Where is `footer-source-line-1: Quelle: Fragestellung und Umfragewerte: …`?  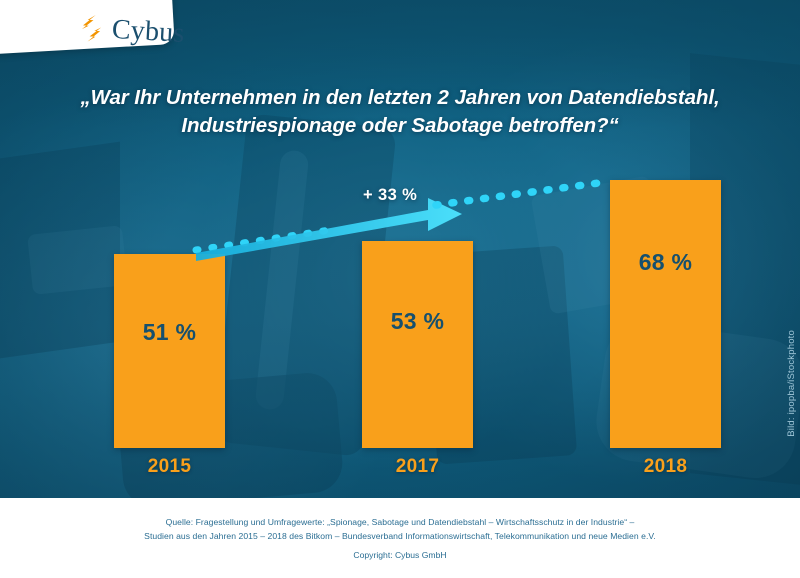 footer-source-line-1: Quelle: Fragestellung und Umfragewerte: … is located at coordinates (400, 521).